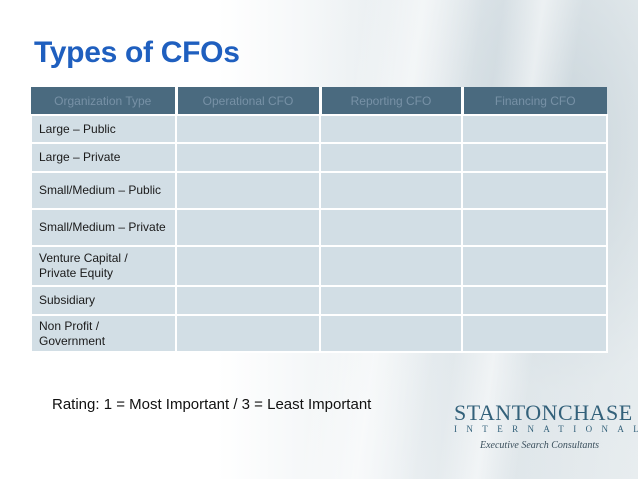 The image size is (638, 479). I want to click on header-organization-type: Organization Type, so click(104, 101).